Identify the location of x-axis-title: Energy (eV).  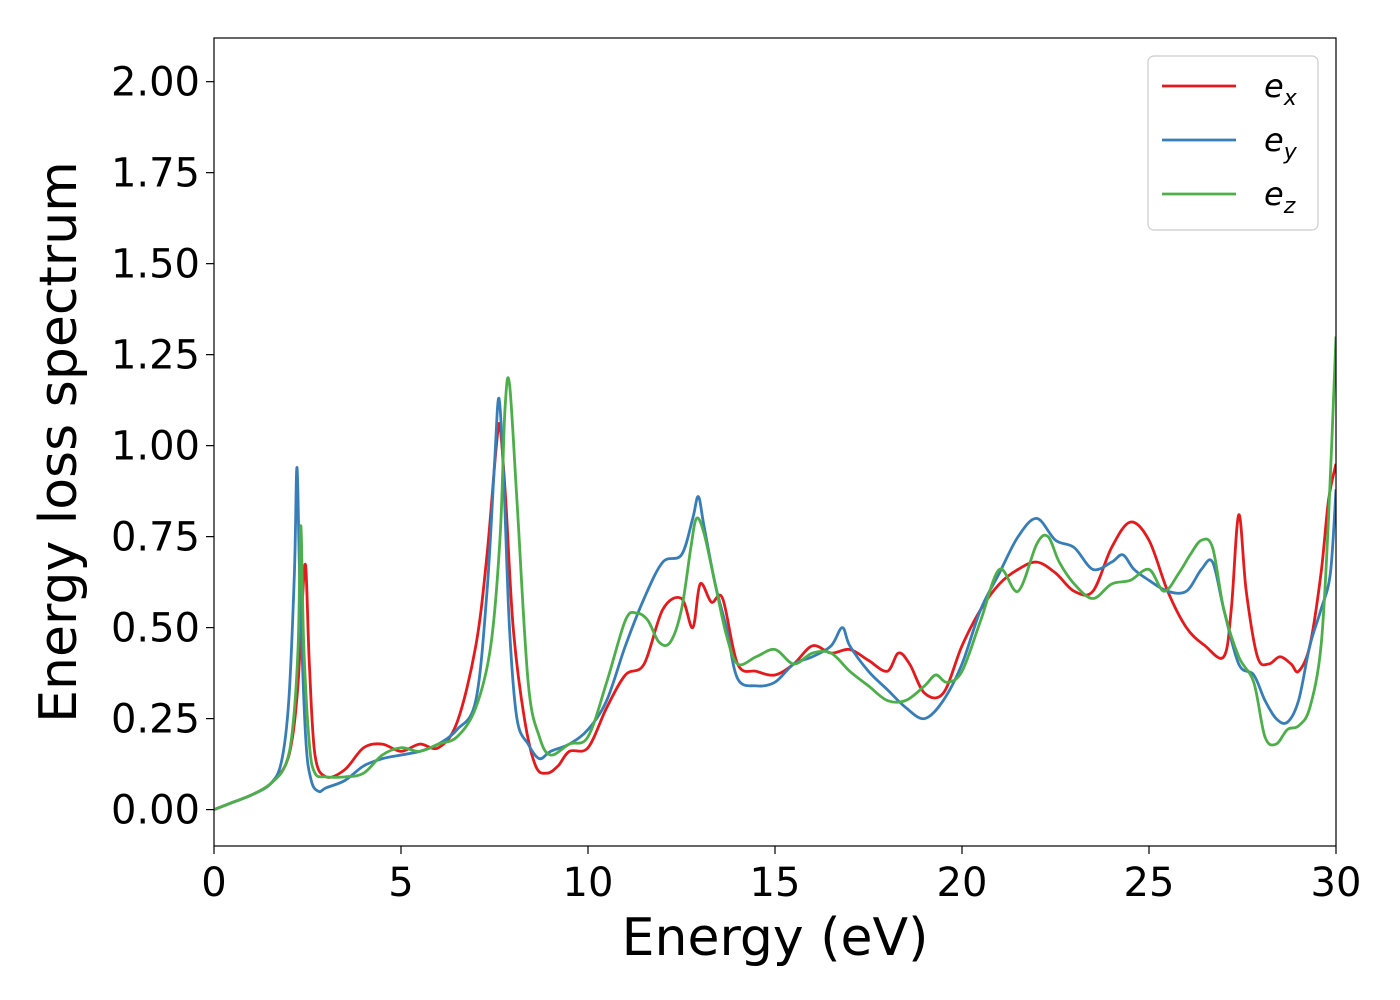
(775, 938).